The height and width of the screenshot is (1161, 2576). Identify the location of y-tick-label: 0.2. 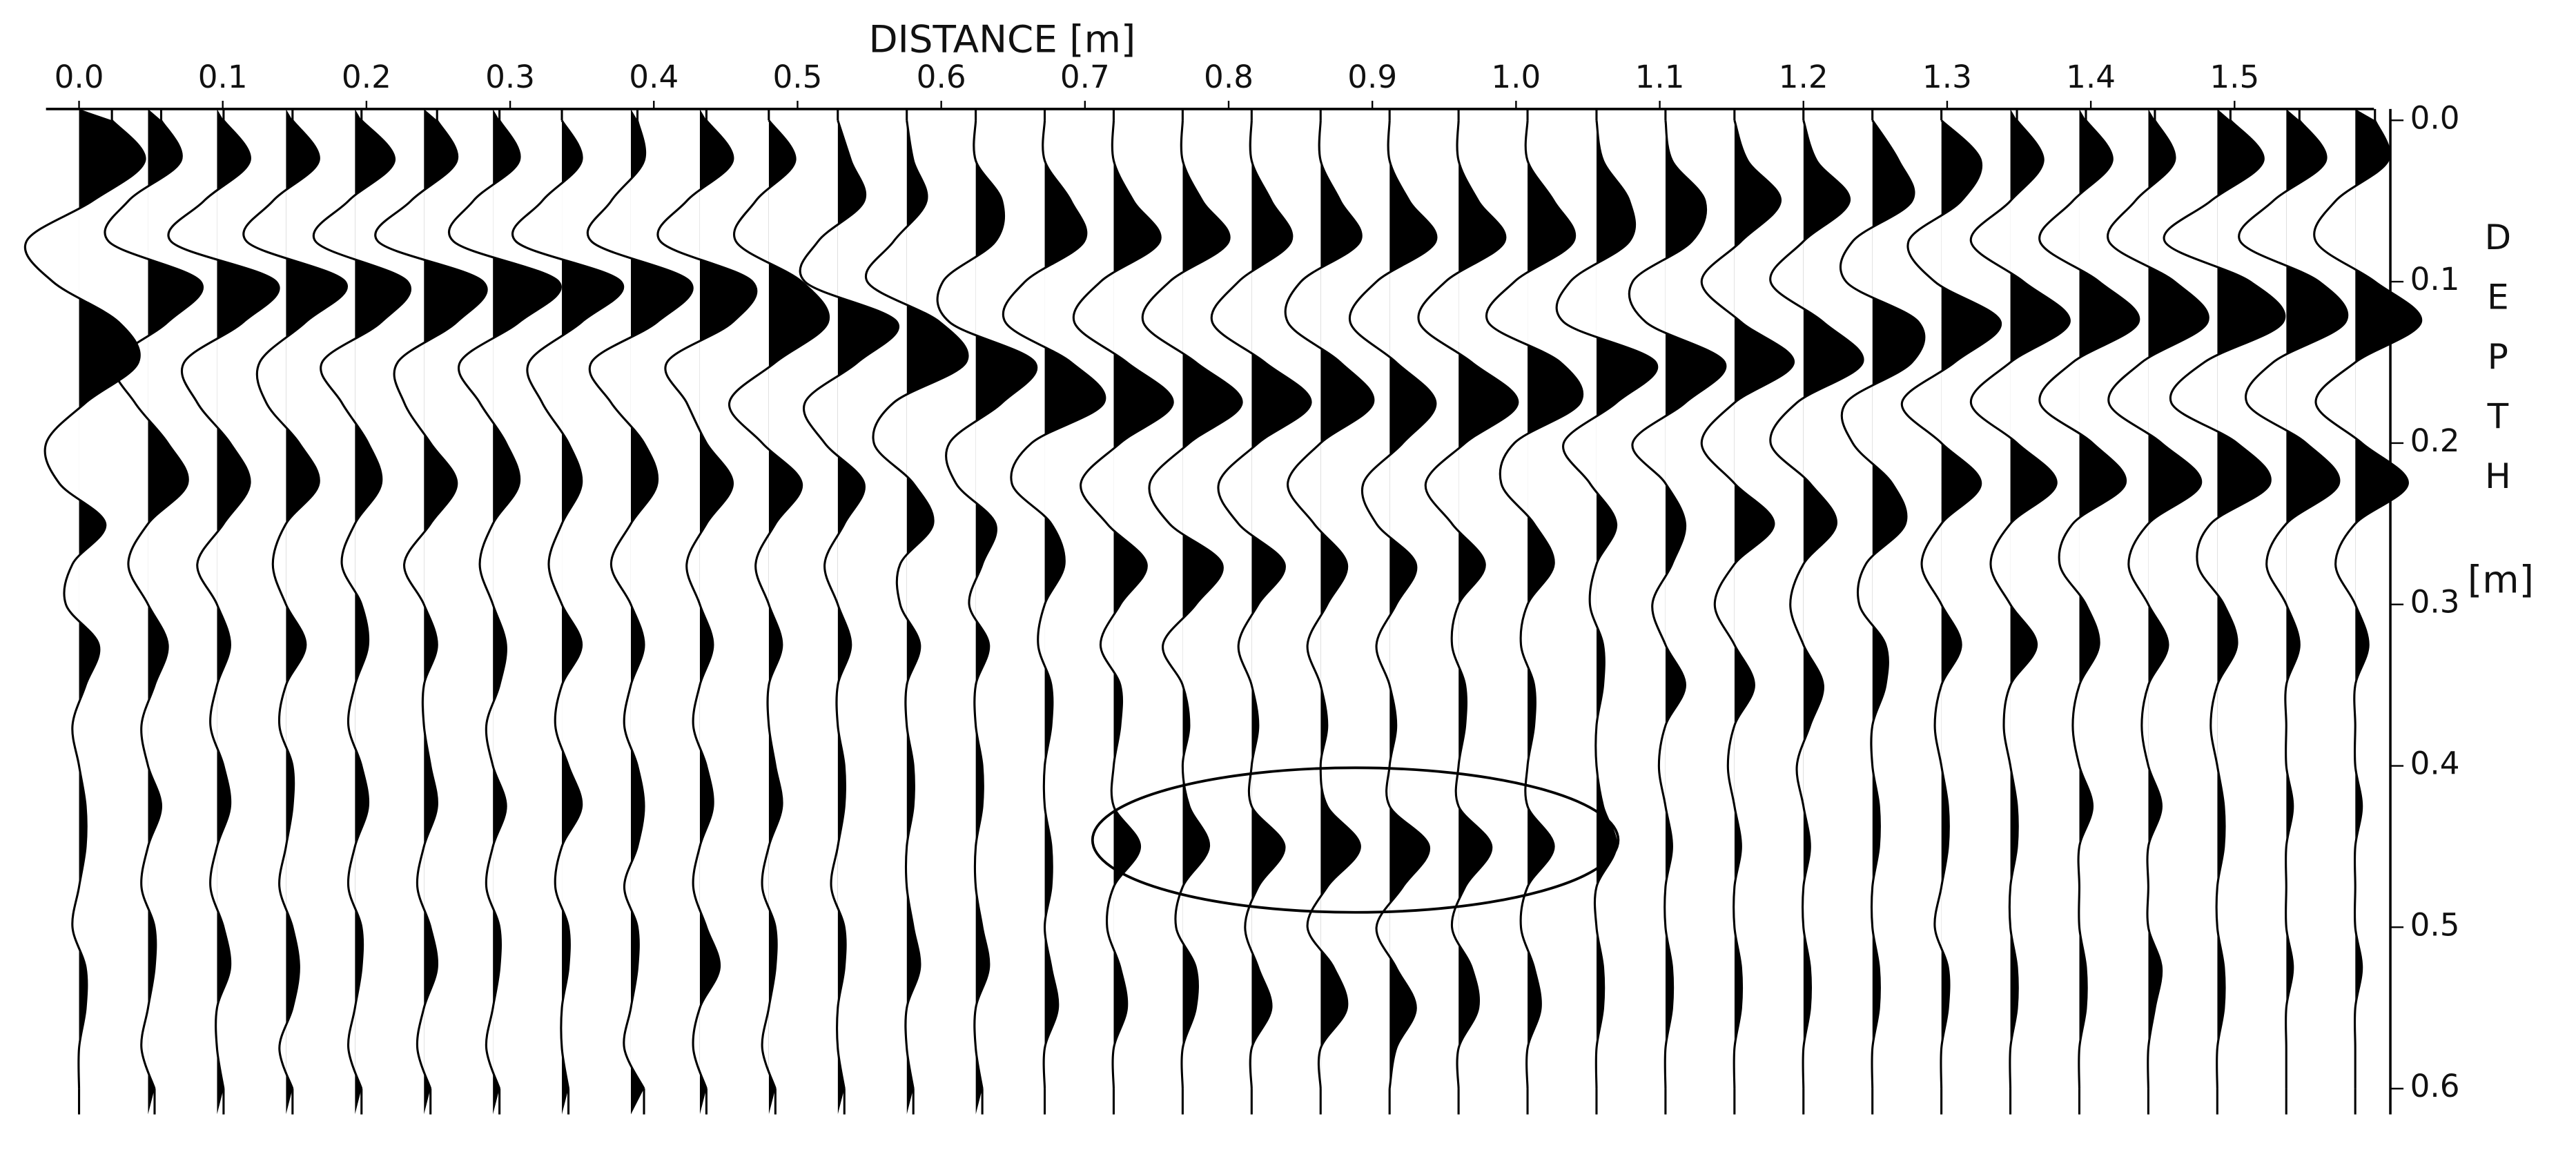
(2435, 440).